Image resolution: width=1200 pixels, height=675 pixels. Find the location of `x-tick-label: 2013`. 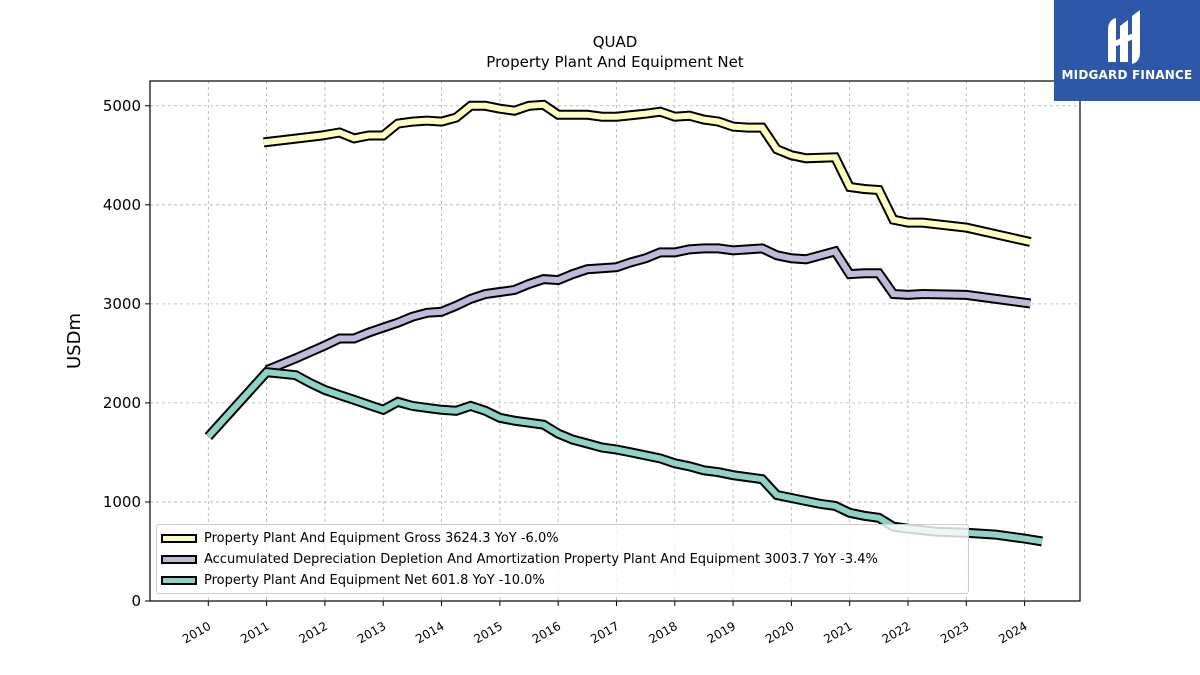

x-tick-label: 2013 is located at coordinates (371, 632).